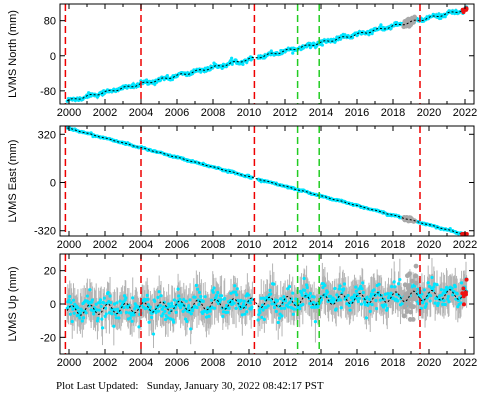 Image resolution: width=488 pixels, height=400 pixels. I want to click on x-tick-label: 2012, so click(285, 113).